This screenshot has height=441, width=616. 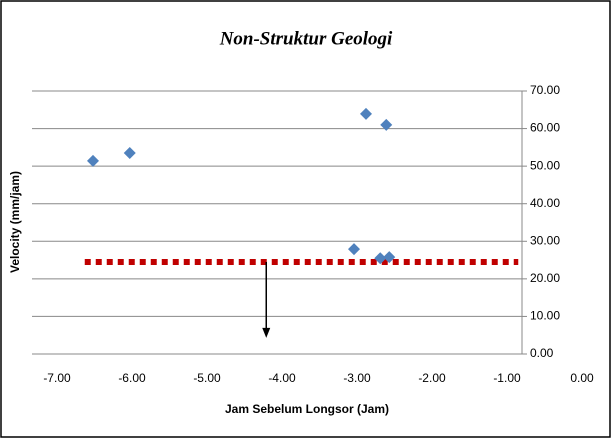 I want to click on x-tick-label: 0.00, so click(x=582, y=378).